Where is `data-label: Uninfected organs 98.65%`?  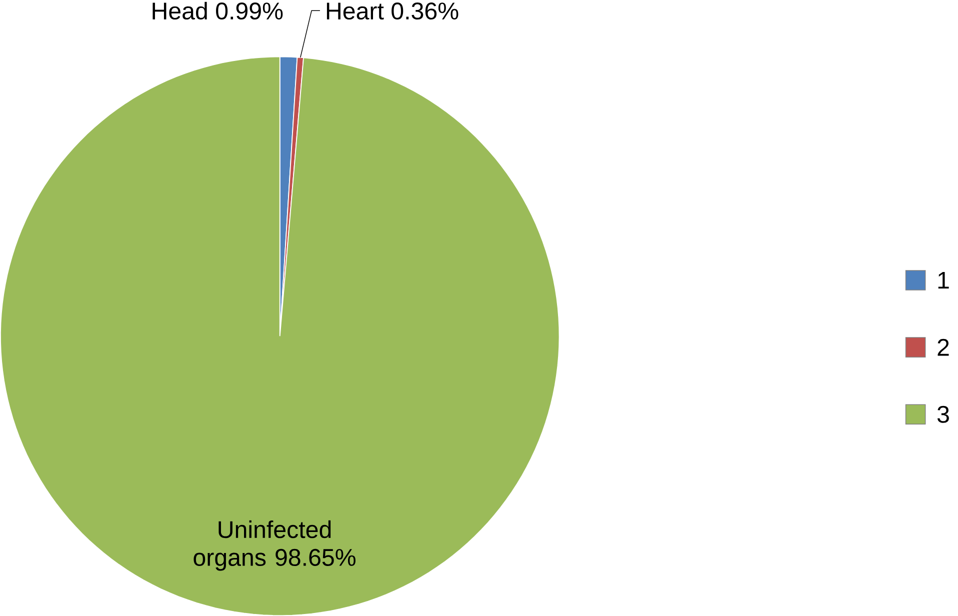 data-label: Uninfected organs 98.65% is located at coordinates (275, 545).